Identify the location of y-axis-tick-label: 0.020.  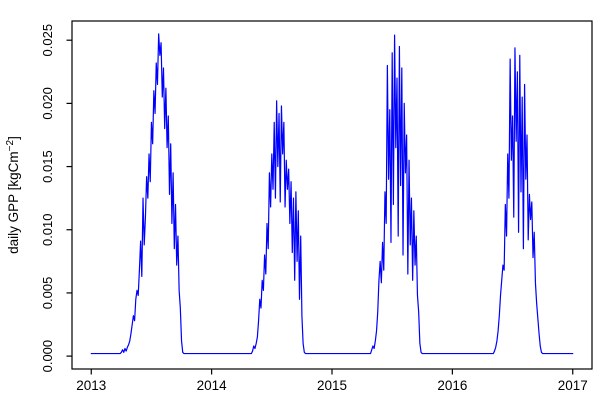
(47, 103).